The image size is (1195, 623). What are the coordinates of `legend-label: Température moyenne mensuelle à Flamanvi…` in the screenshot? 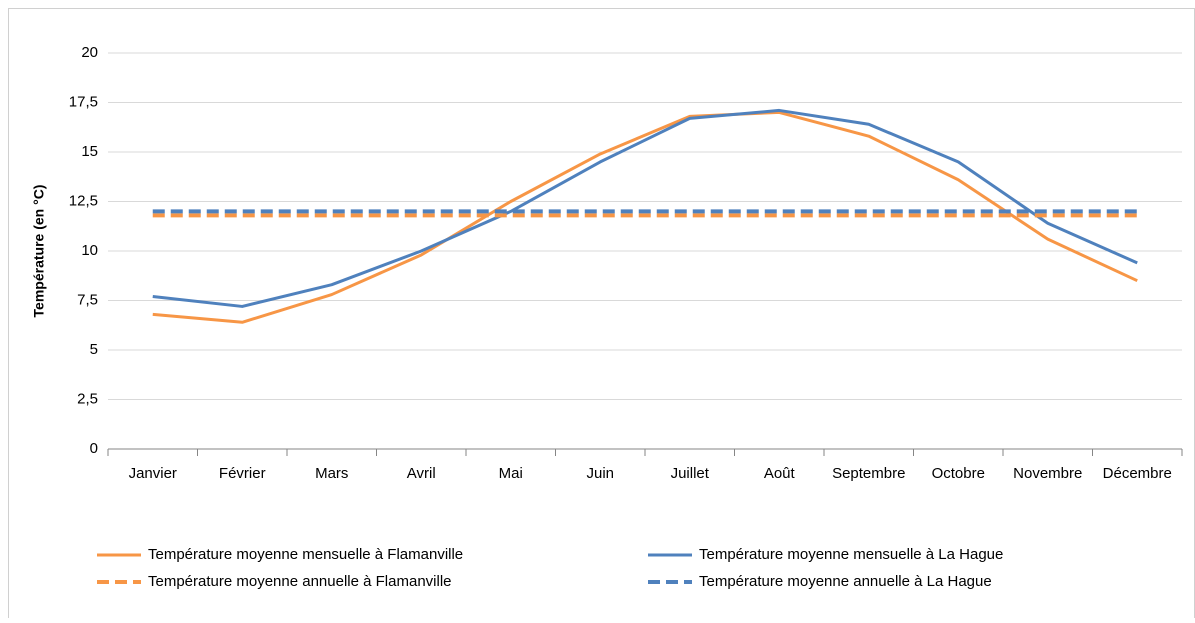 It's located at (305, 554).